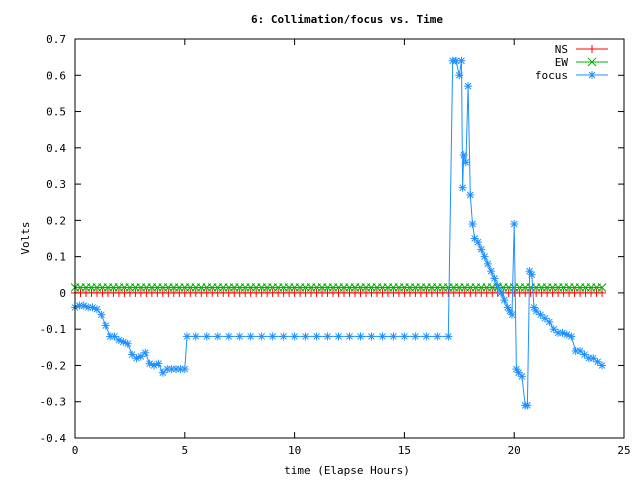 This screenshot has height=480, width=640. What do you see at coordinates (56, 112) in the screenshot?
I see `y-tick-label: 0.5` at bounding box center [56, 112].